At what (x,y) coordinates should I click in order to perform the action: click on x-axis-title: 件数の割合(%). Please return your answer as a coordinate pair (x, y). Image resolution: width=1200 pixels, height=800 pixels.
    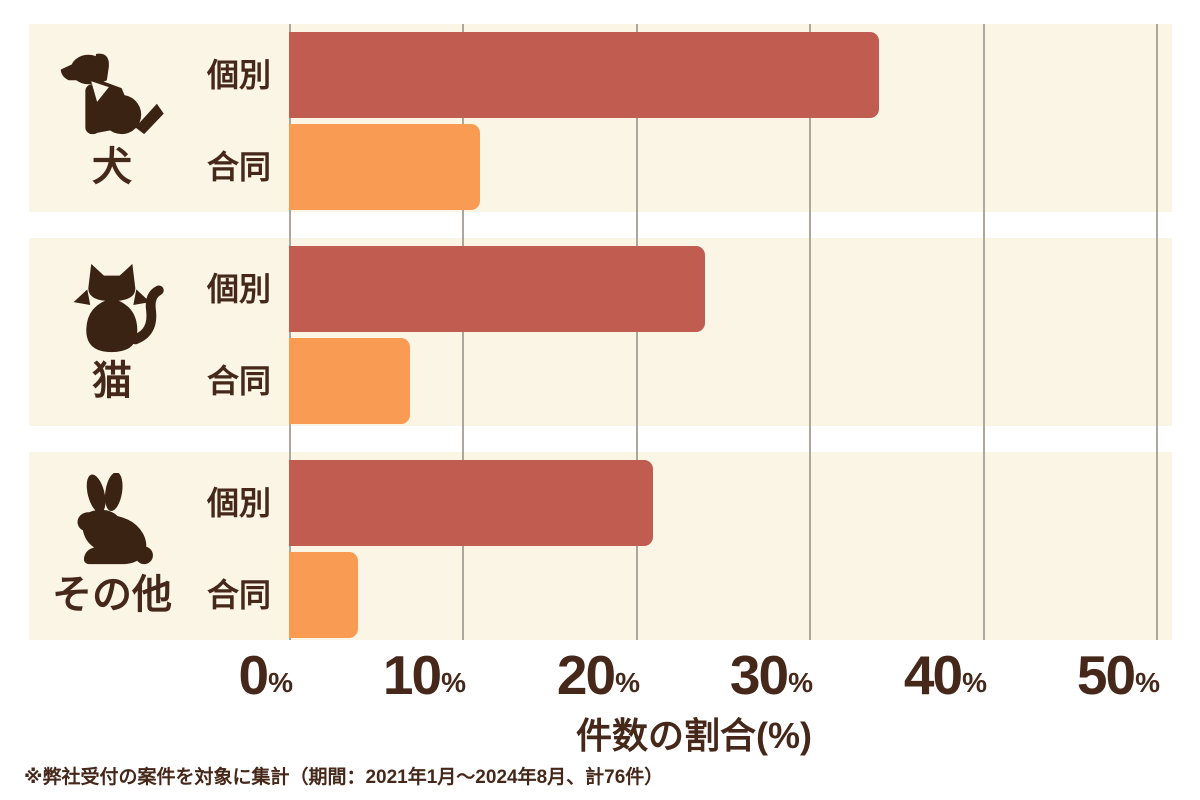
    Looking at the image, I should click on (694, 735).